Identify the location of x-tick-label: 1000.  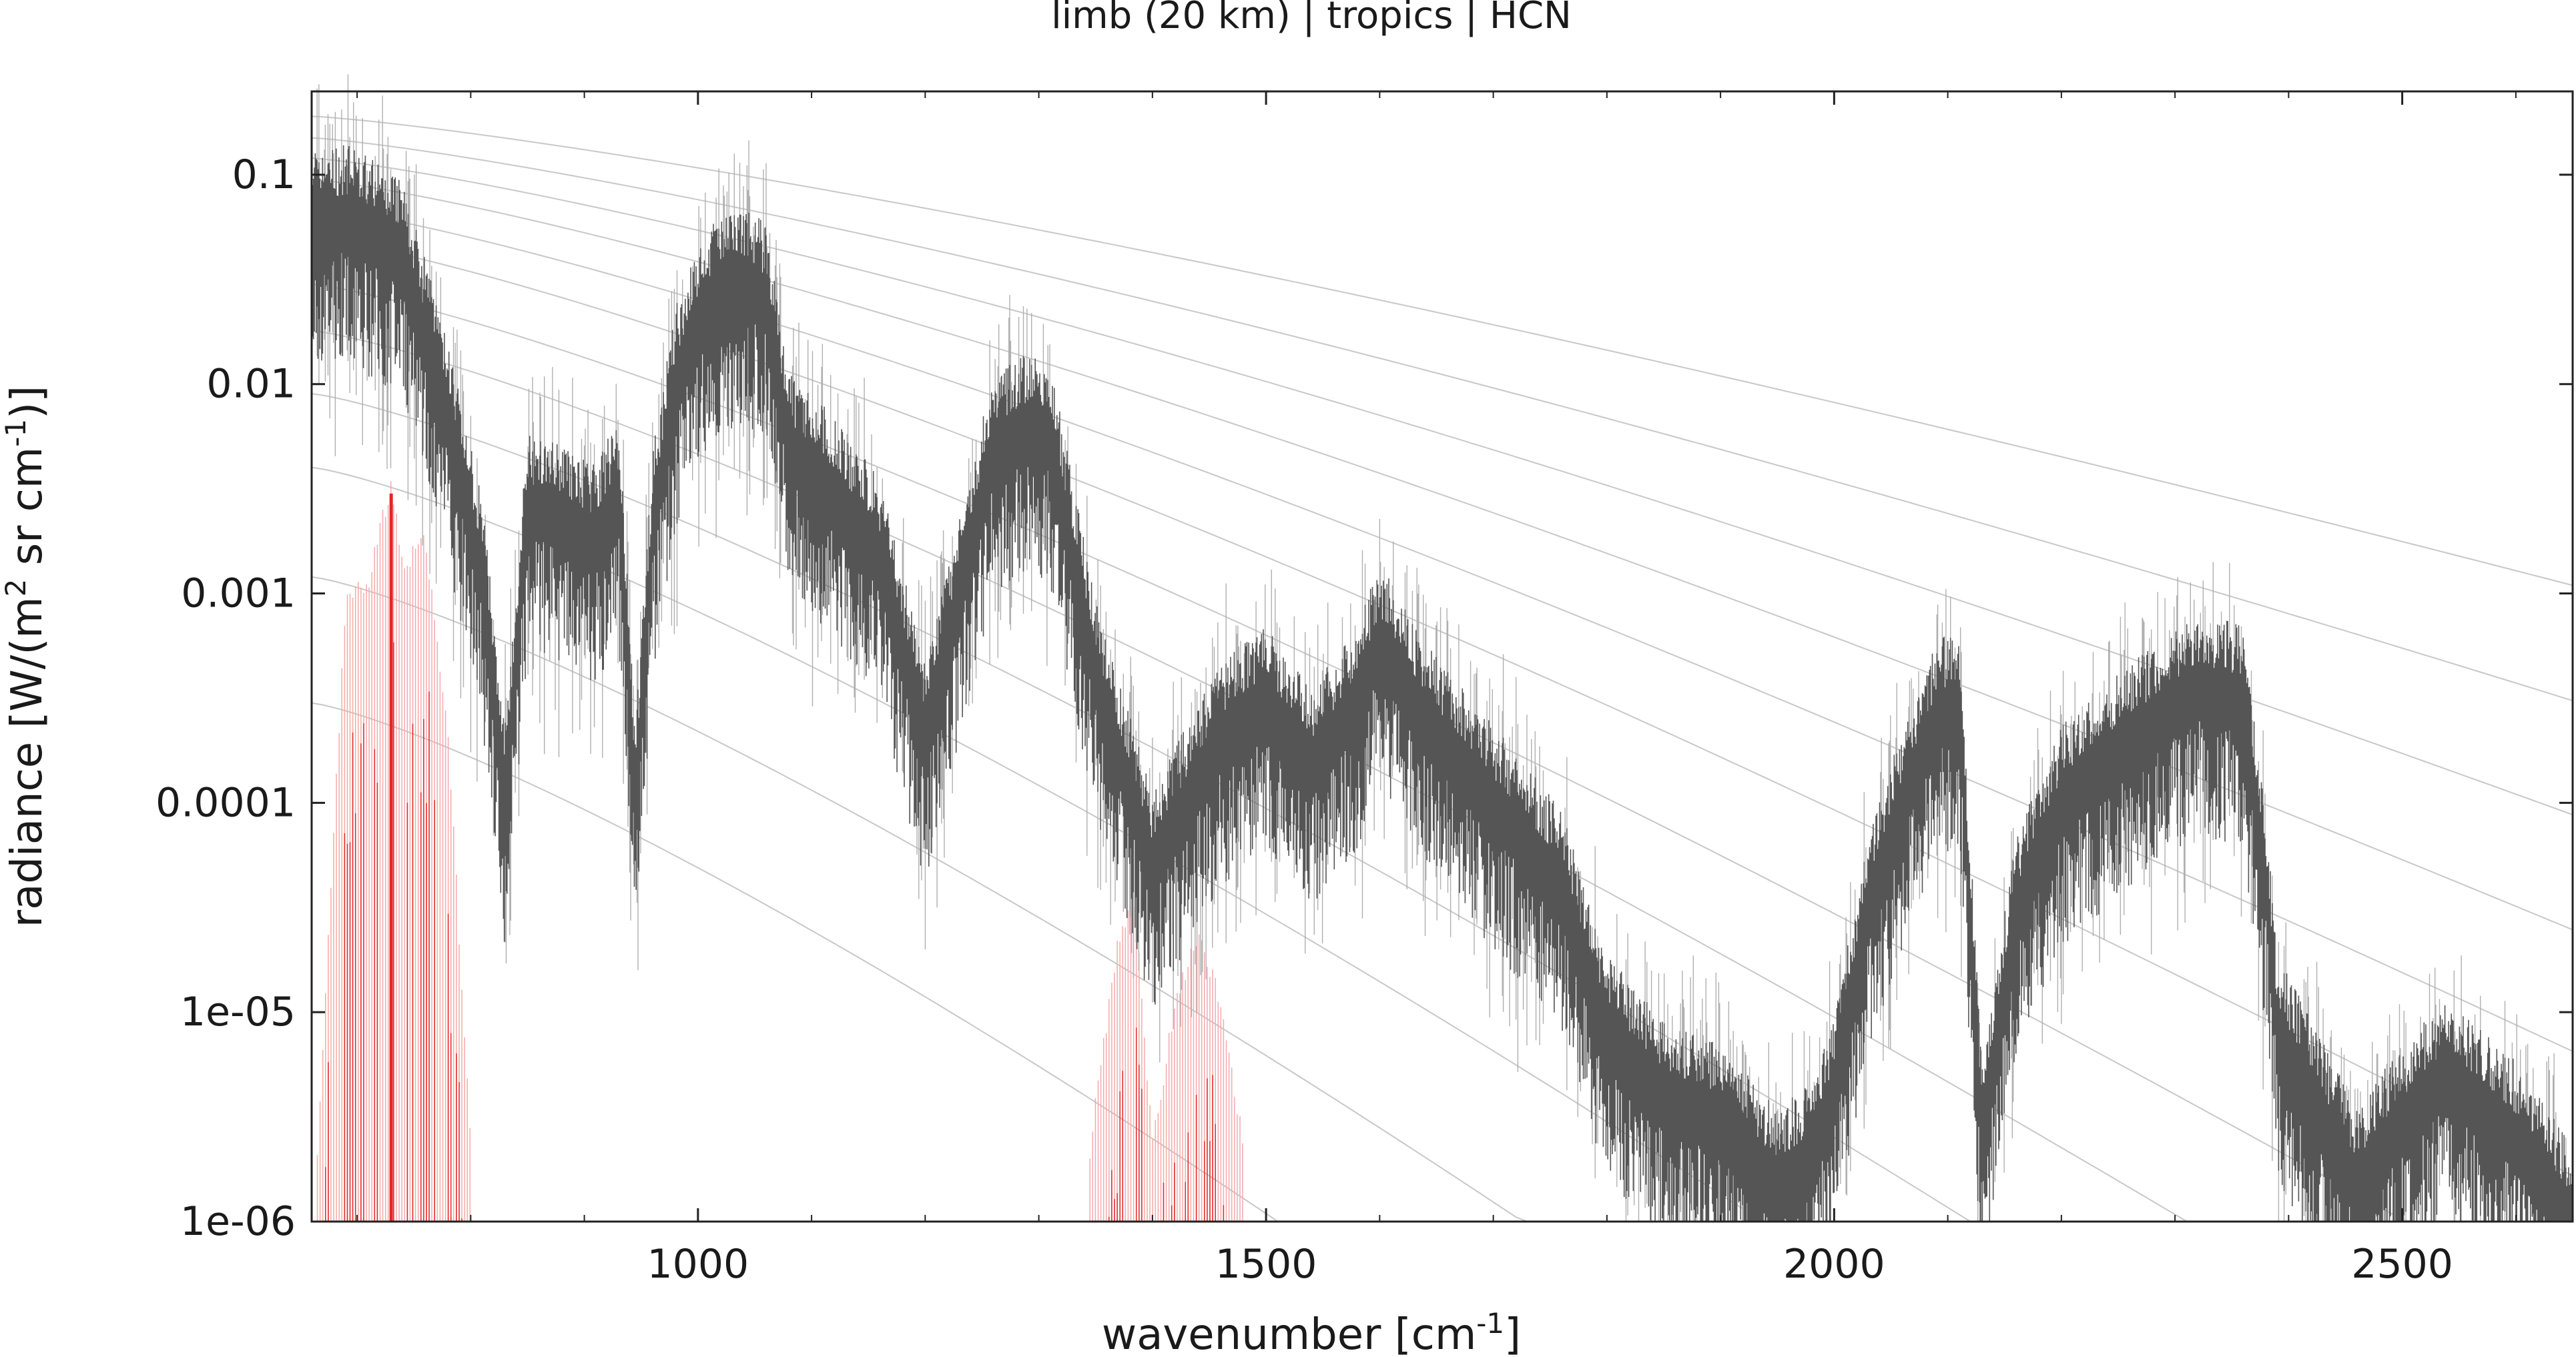
(698, 1264).